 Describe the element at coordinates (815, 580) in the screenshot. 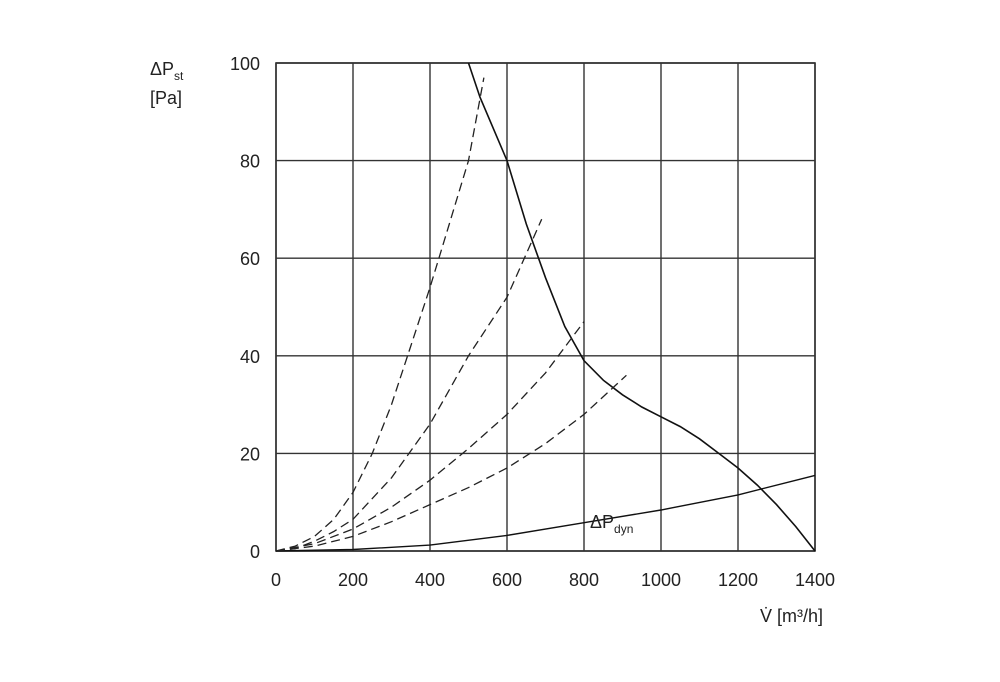

I see `x-tick-label: 1400` at that location.